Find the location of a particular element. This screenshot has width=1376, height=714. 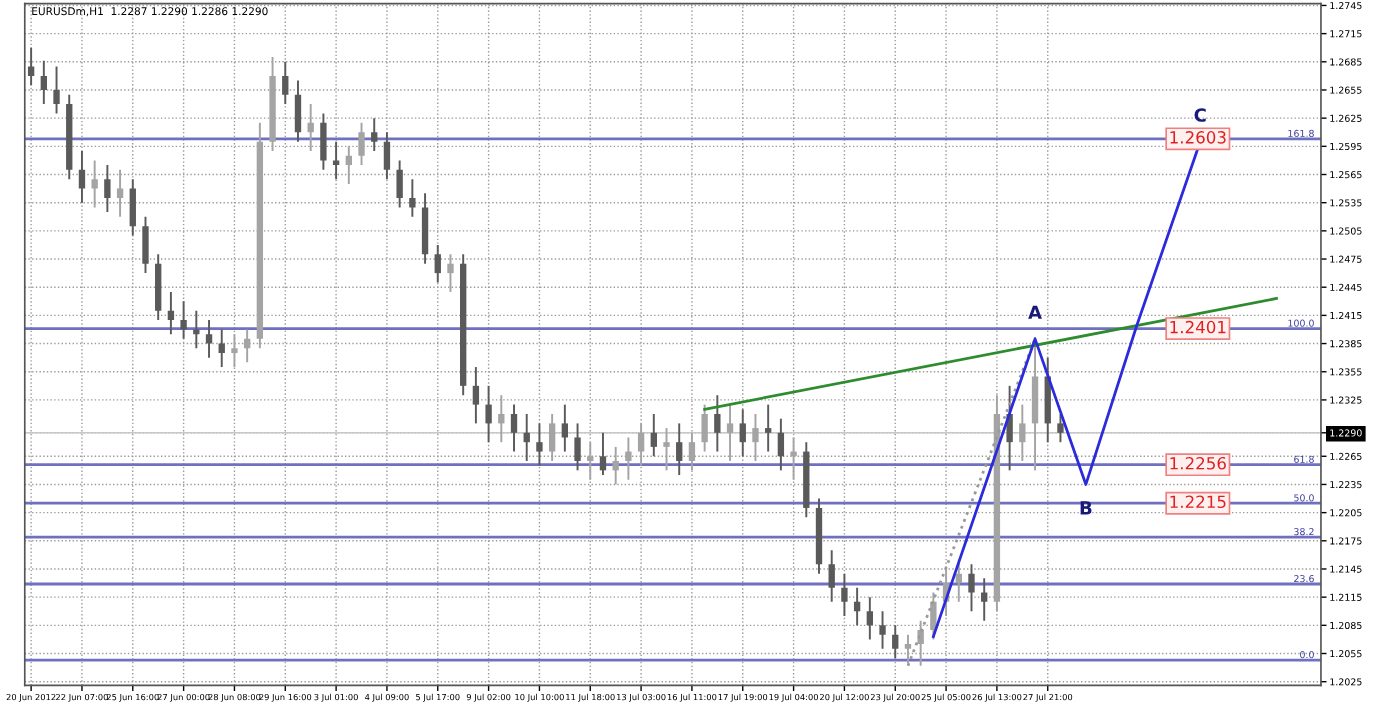

ref-line-label: 1.2401 is located at coordinates (1198, 327).